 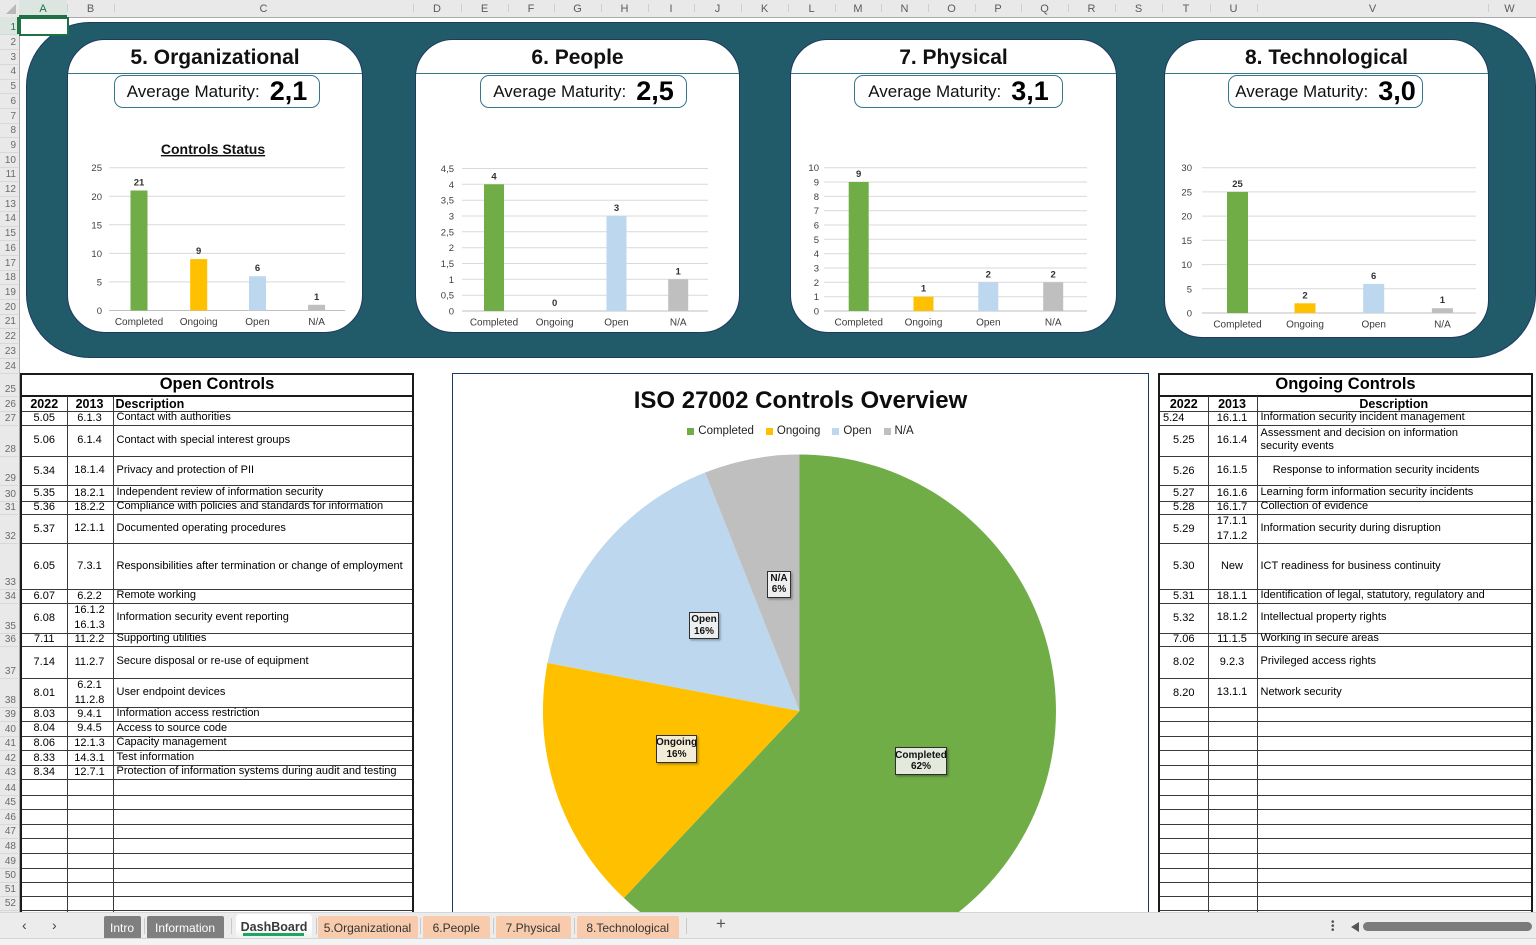 What do you see at coordinates (213, 149) in the screenshot?
I see `svg-text: Controls Status` at bounding box center [213, 149].